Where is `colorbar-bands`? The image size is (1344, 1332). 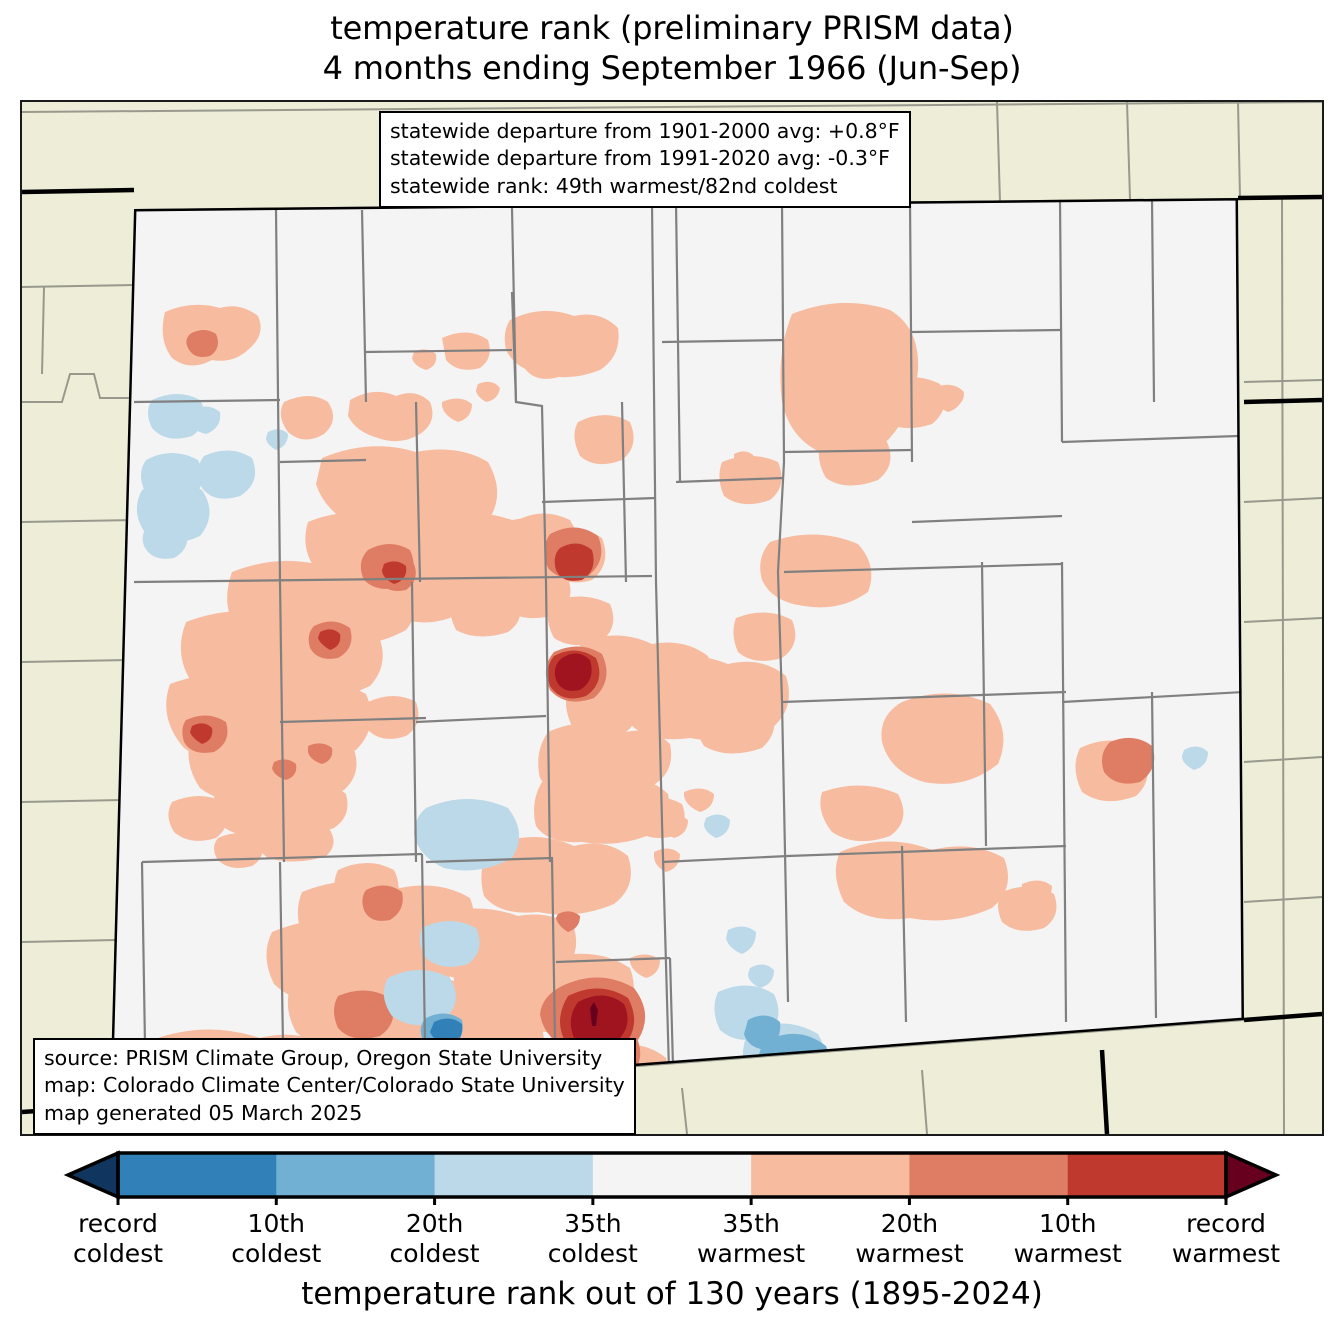 colorbar-bands is located at coordinates (672, 1175).